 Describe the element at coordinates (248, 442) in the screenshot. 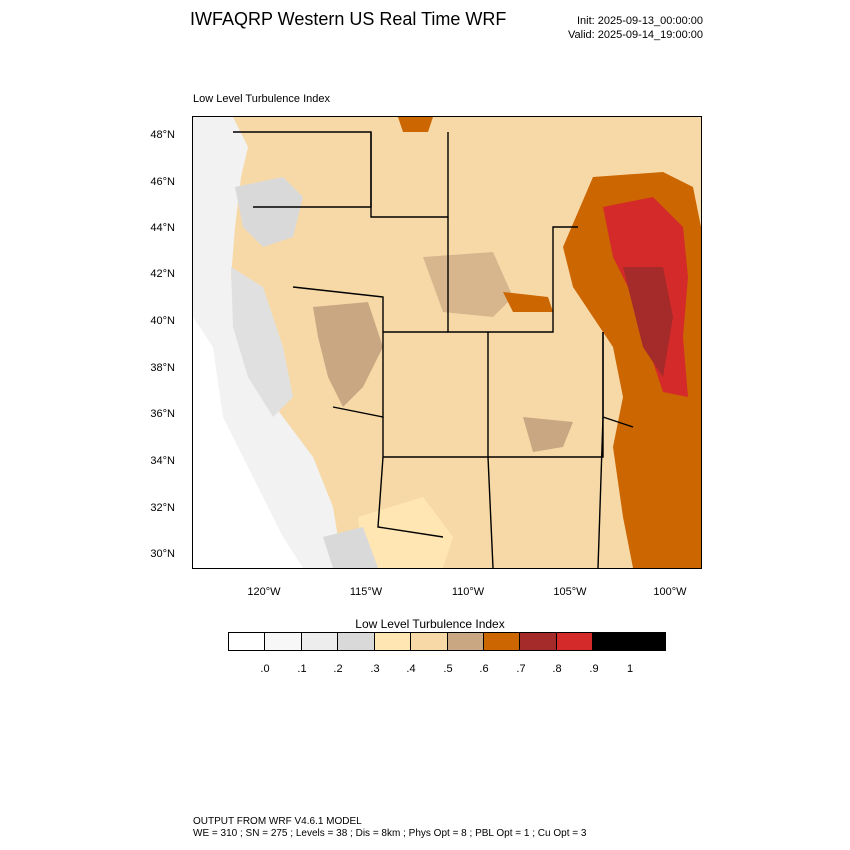

I see `offshore-min-region` at that location.